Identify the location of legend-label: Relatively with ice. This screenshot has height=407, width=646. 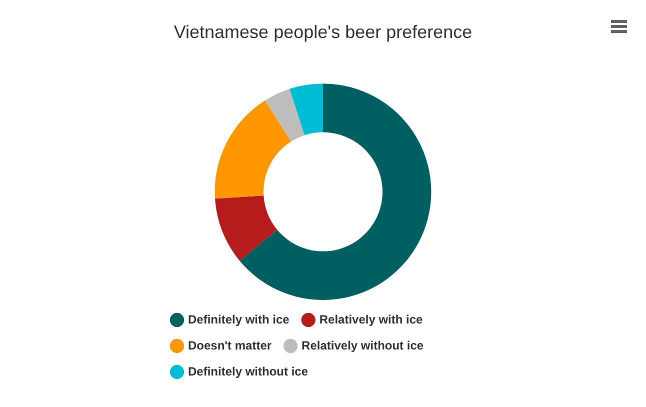
(371, 319).